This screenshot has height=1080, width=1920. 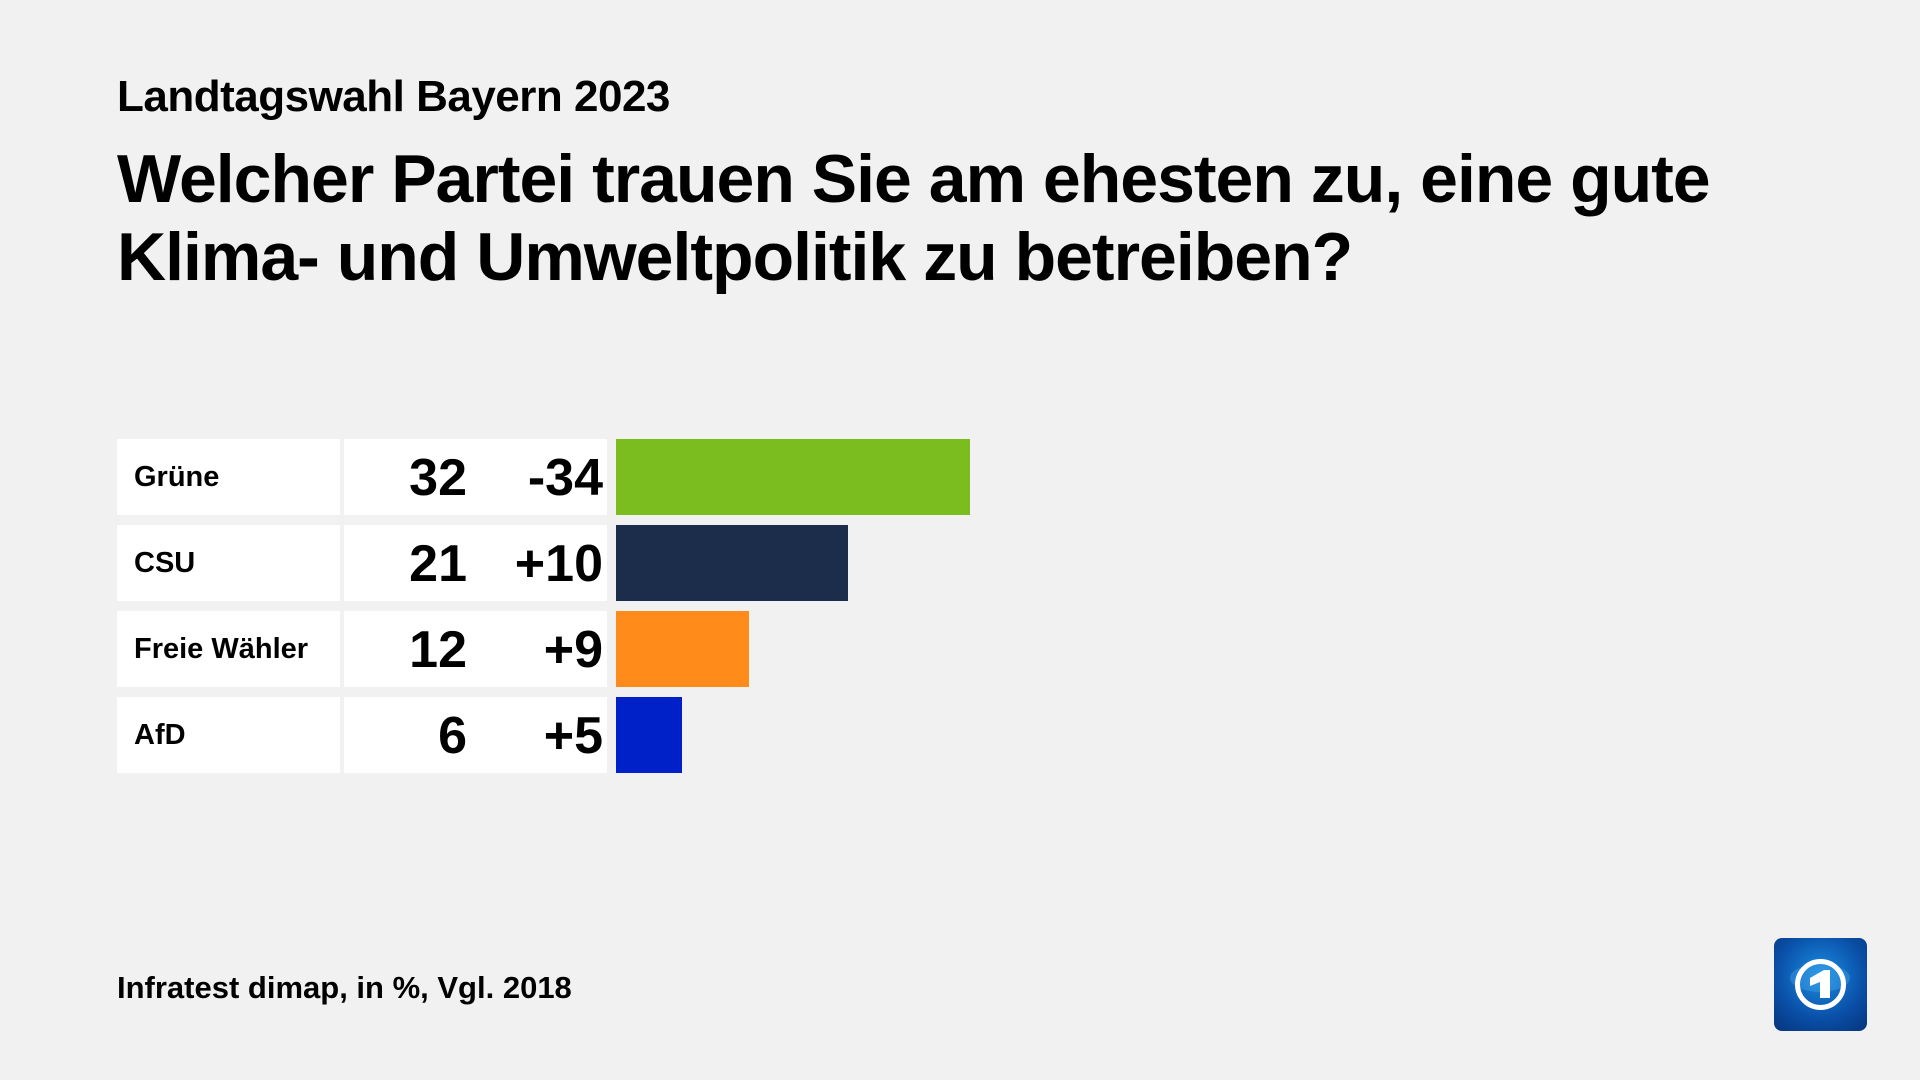 What do you see at coordinates (475, 563) in the screenshot?
I see `value-cell: 21 +10` at bounding box center [475, 563].